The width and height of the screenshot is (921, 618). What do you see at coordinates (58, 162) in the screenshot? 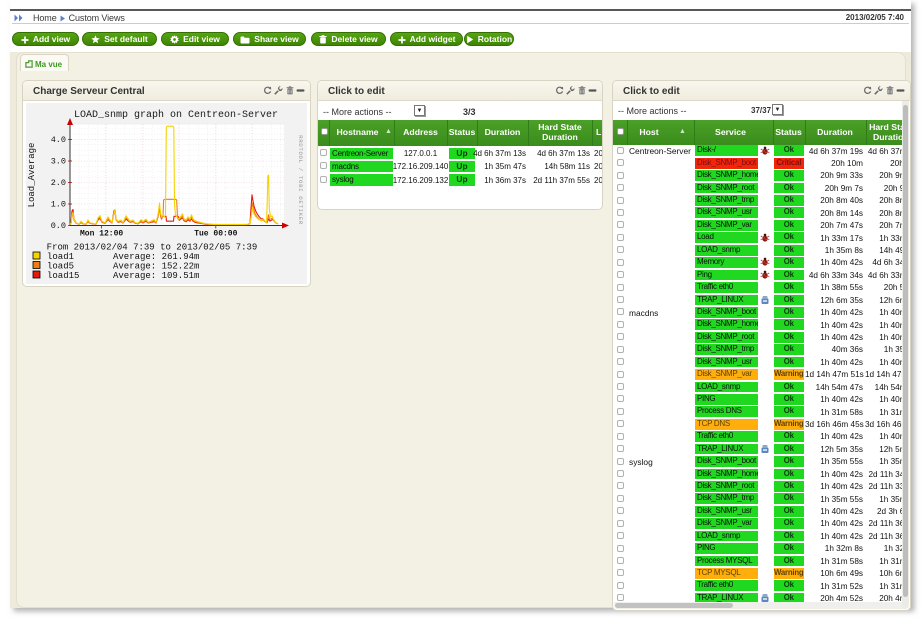
I see `svg-text: 3.0` at bounding box center [58, 162].